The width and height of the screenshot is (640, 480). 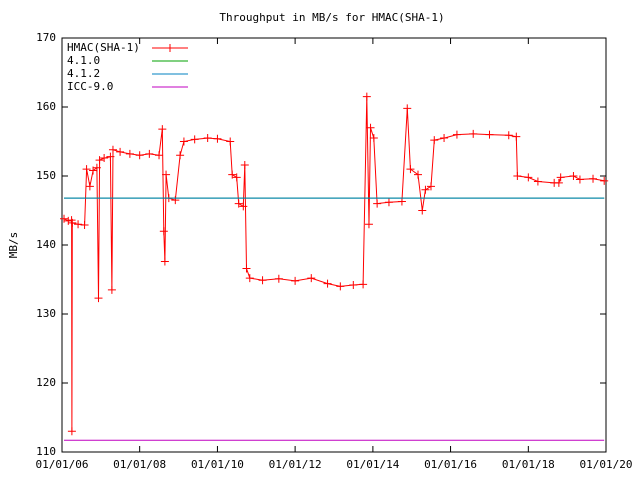 What do you see at coordinates (331, 17) in the screenshot?
I see `chart-title: Throughput in MB/s for HMAC(SHA-1)` at bounding box center [331, 17].